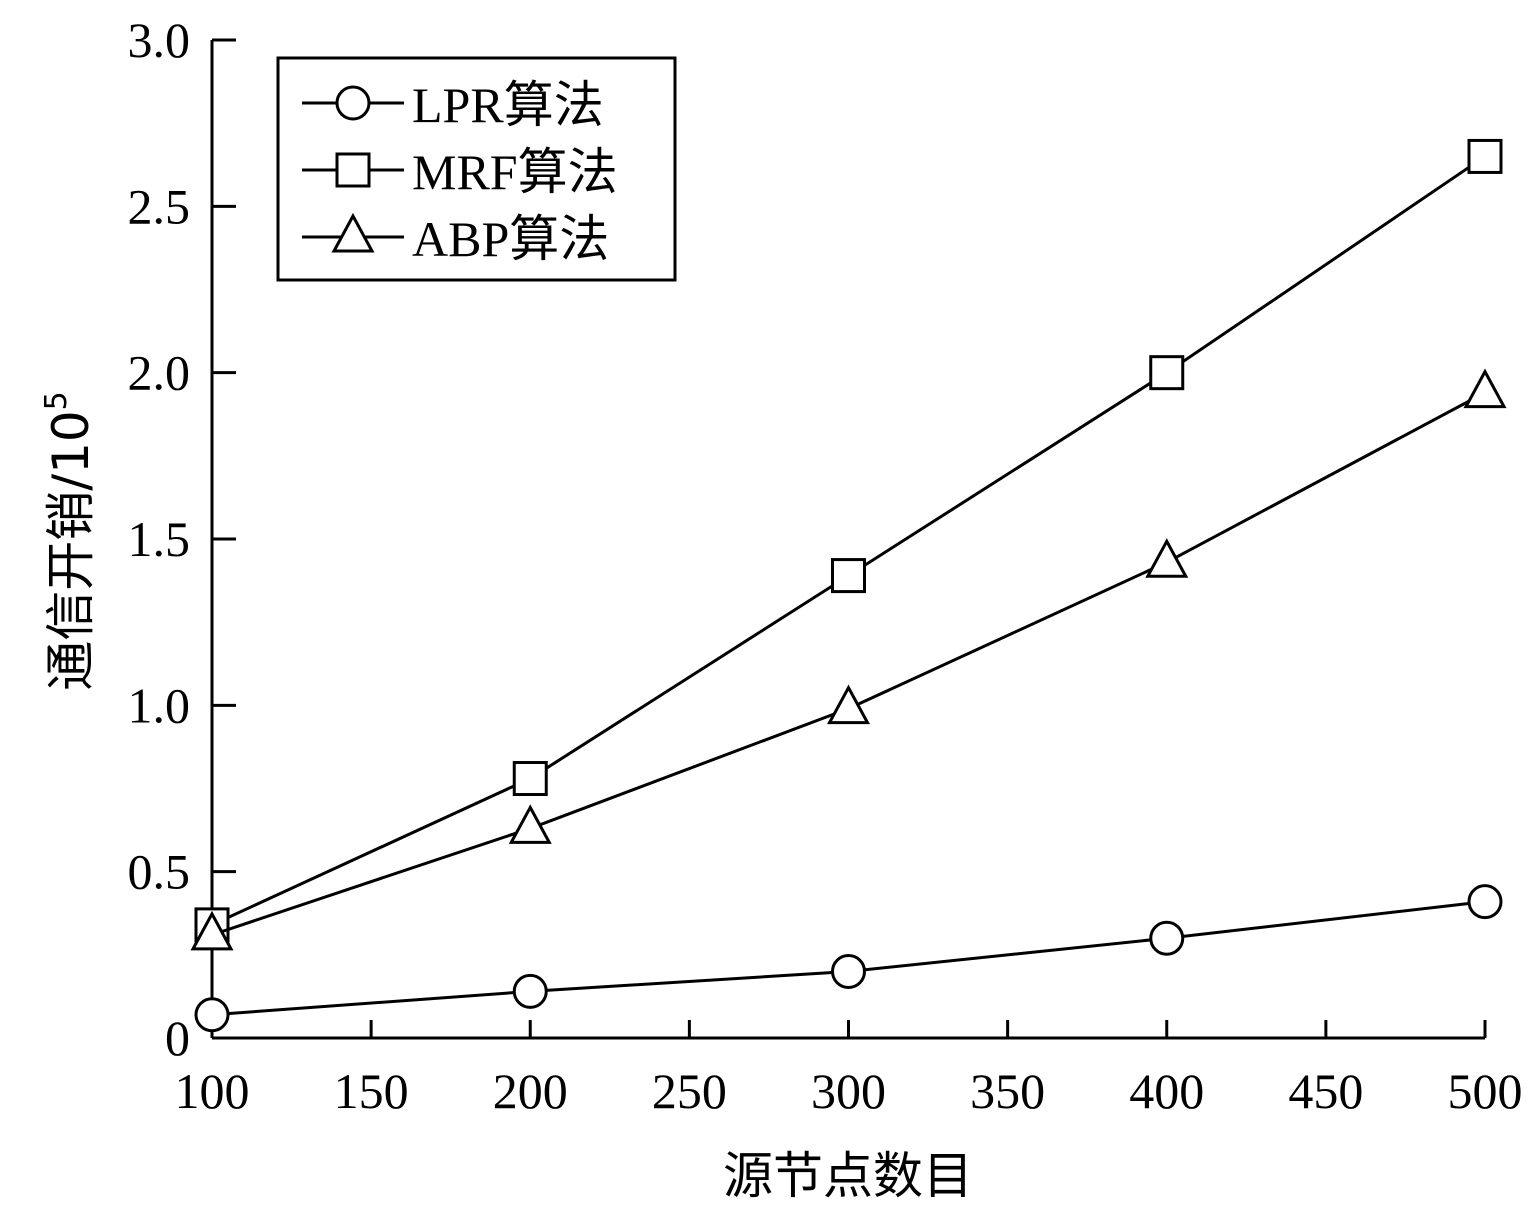 Image resolution: width=1531 pixels, height=1212 pixels. I want to click on y-axis-title-group: 通信开销/105, so click(69, 541).